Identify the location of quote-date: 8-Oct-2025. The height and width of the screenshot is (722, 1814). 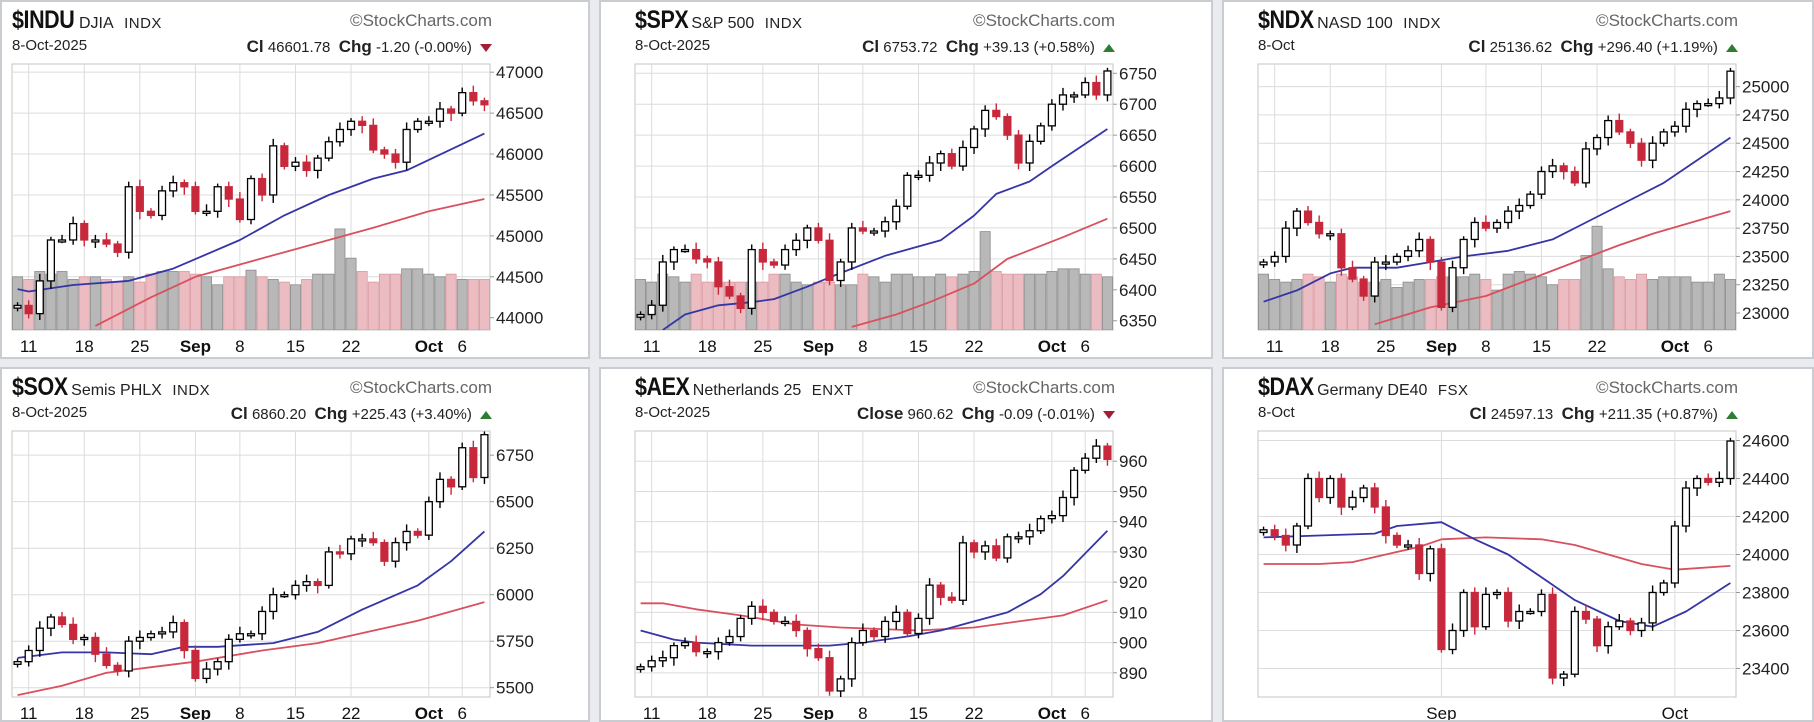
(50, 412).